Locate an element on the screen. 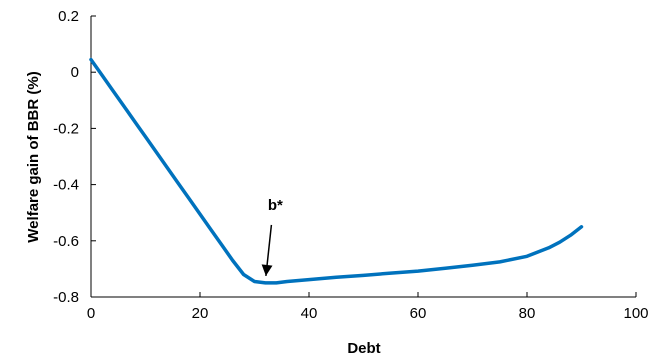 Image resolution: width=670 pixels, height=361 pixels. y-tick-label: -0.6 is located at coordinates (66, 241).